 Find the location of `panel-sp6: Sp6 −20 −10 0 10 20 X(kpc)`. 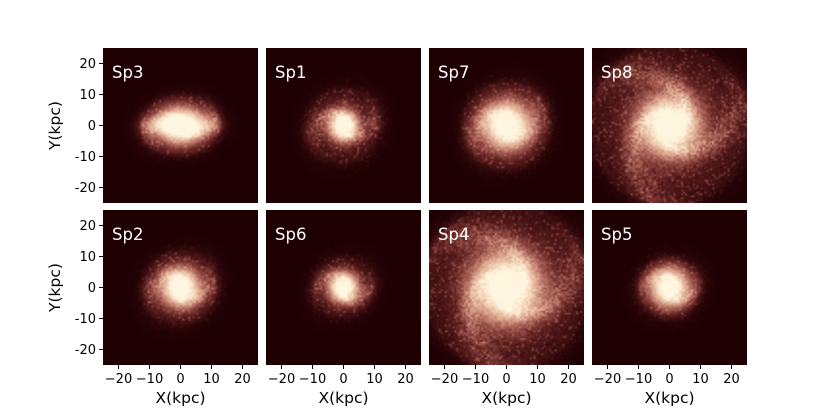

panel-sp6: Sp6 −20 −10 0 10 20 X(kpc) is located at coordinates (343, 308).